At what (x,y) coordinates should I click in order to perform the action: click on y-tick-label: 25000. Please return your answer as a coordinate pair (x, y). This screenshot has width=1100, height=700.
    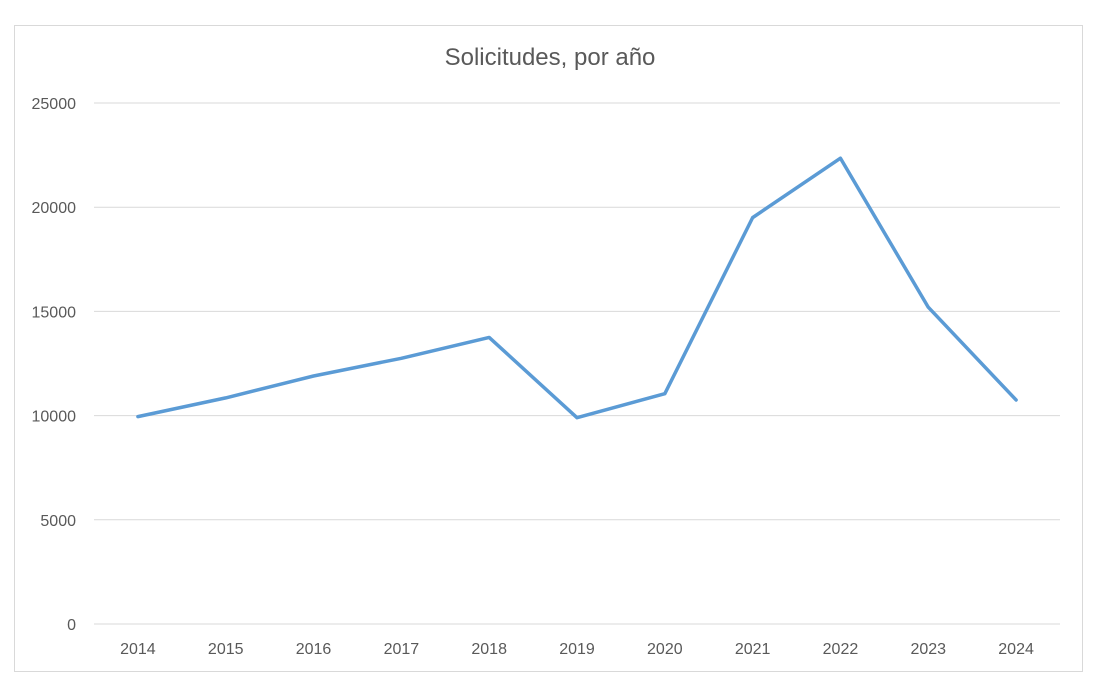
    Looking at the image, I should click on (54, 104).